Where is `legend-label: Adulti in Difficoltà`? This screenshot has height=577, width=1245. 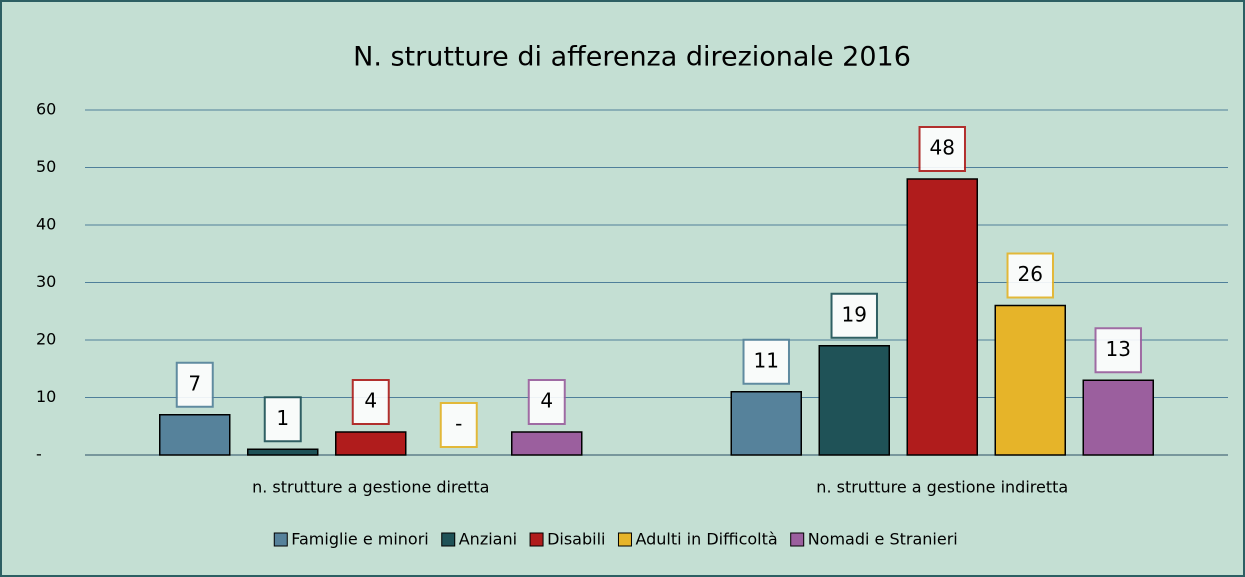 legend-label: Adulti in Difficoltà is located at coordinates (706, 539).